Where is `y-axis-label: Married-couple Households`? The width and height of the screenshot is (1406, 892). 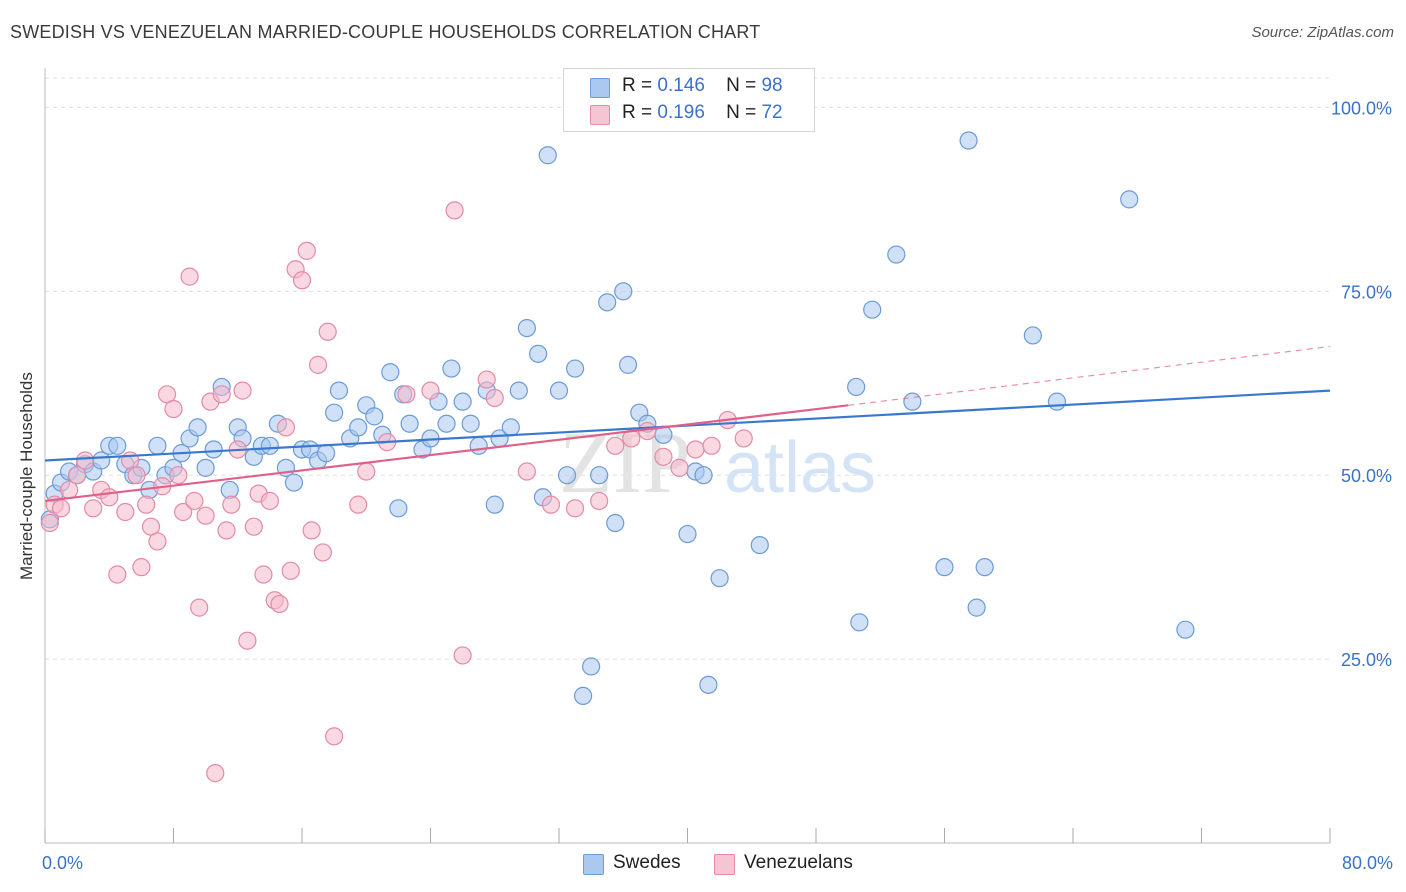 y-axis-label: Married-couple Households is located at coordinates (26, 476).